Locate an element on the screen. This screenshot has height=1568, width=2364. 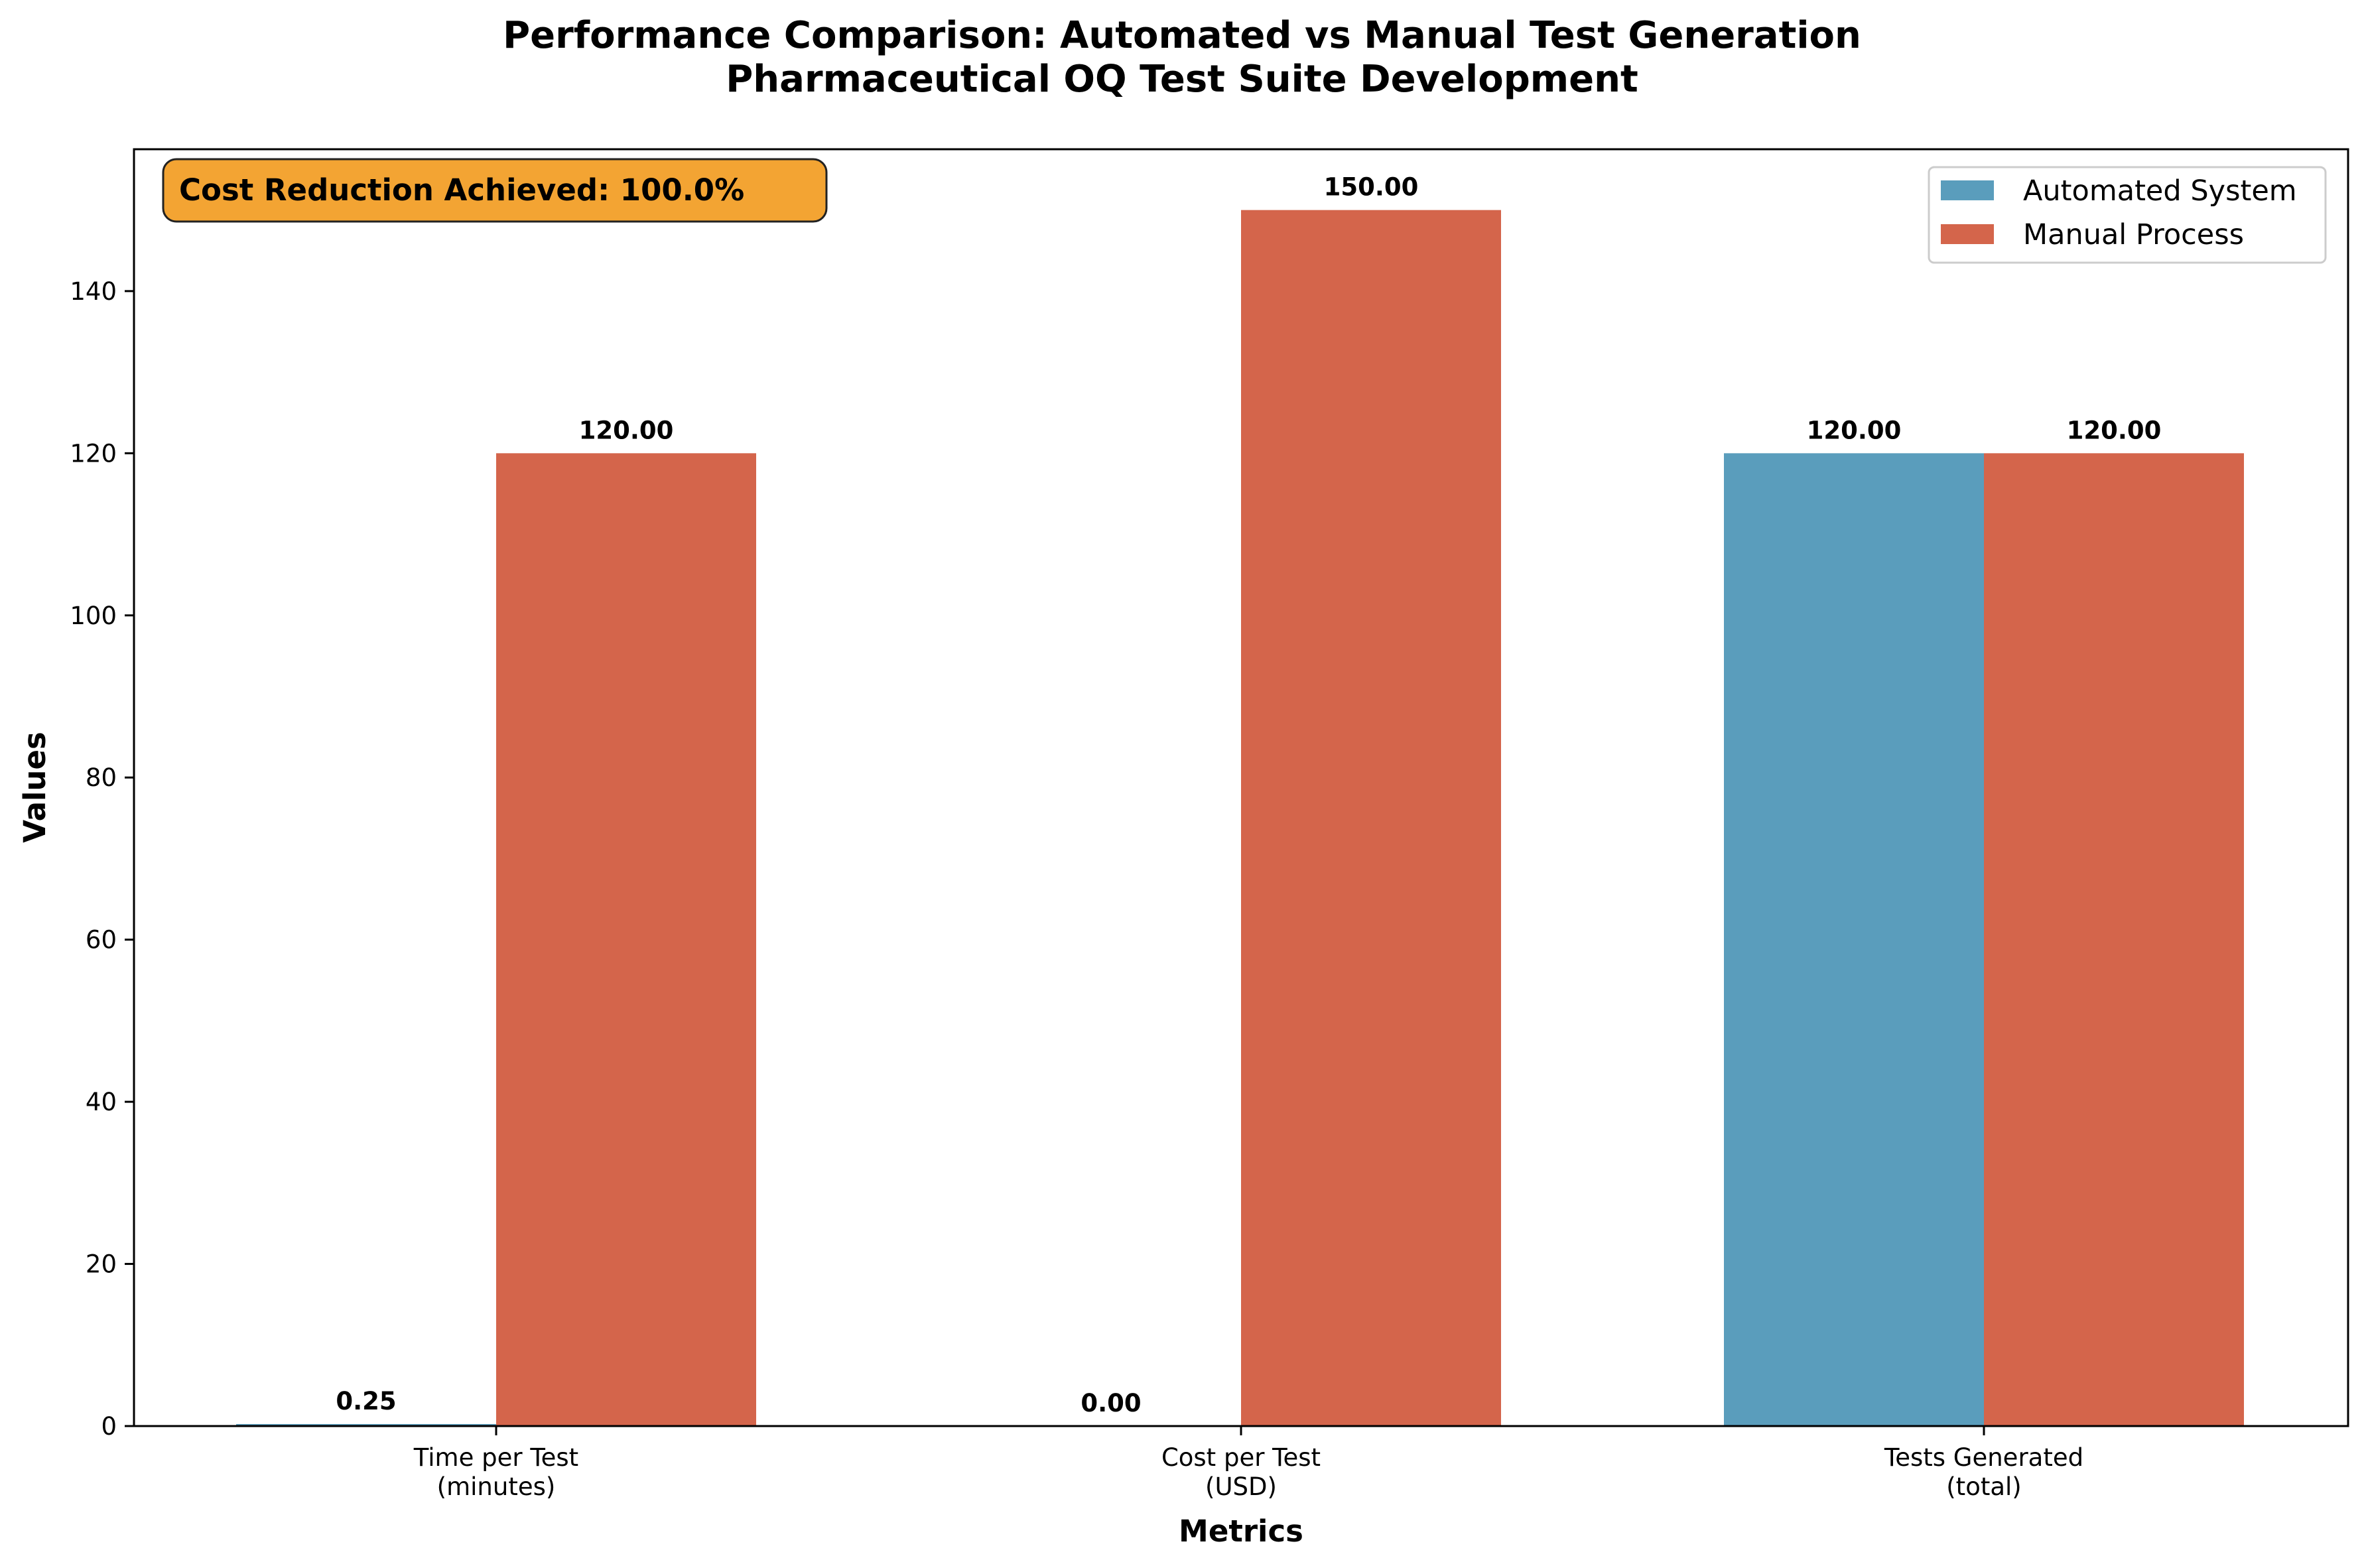
legend: Automated System Manual Process is located at coordinates (2127, 215).